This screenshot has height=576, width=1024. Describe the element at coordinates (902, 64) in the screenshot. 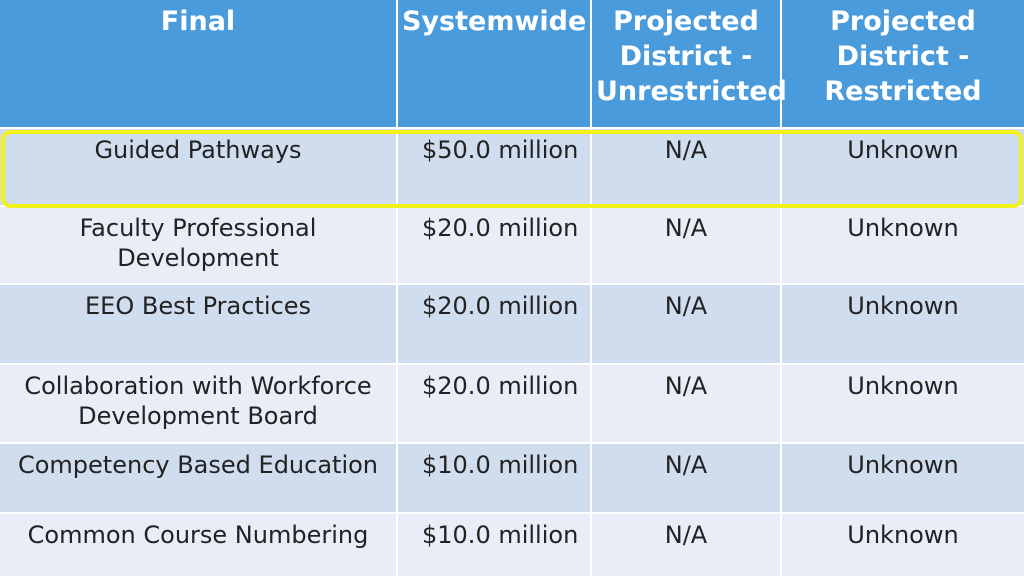

I see `header-district-restricted: Projected District - Restricted` at that location.